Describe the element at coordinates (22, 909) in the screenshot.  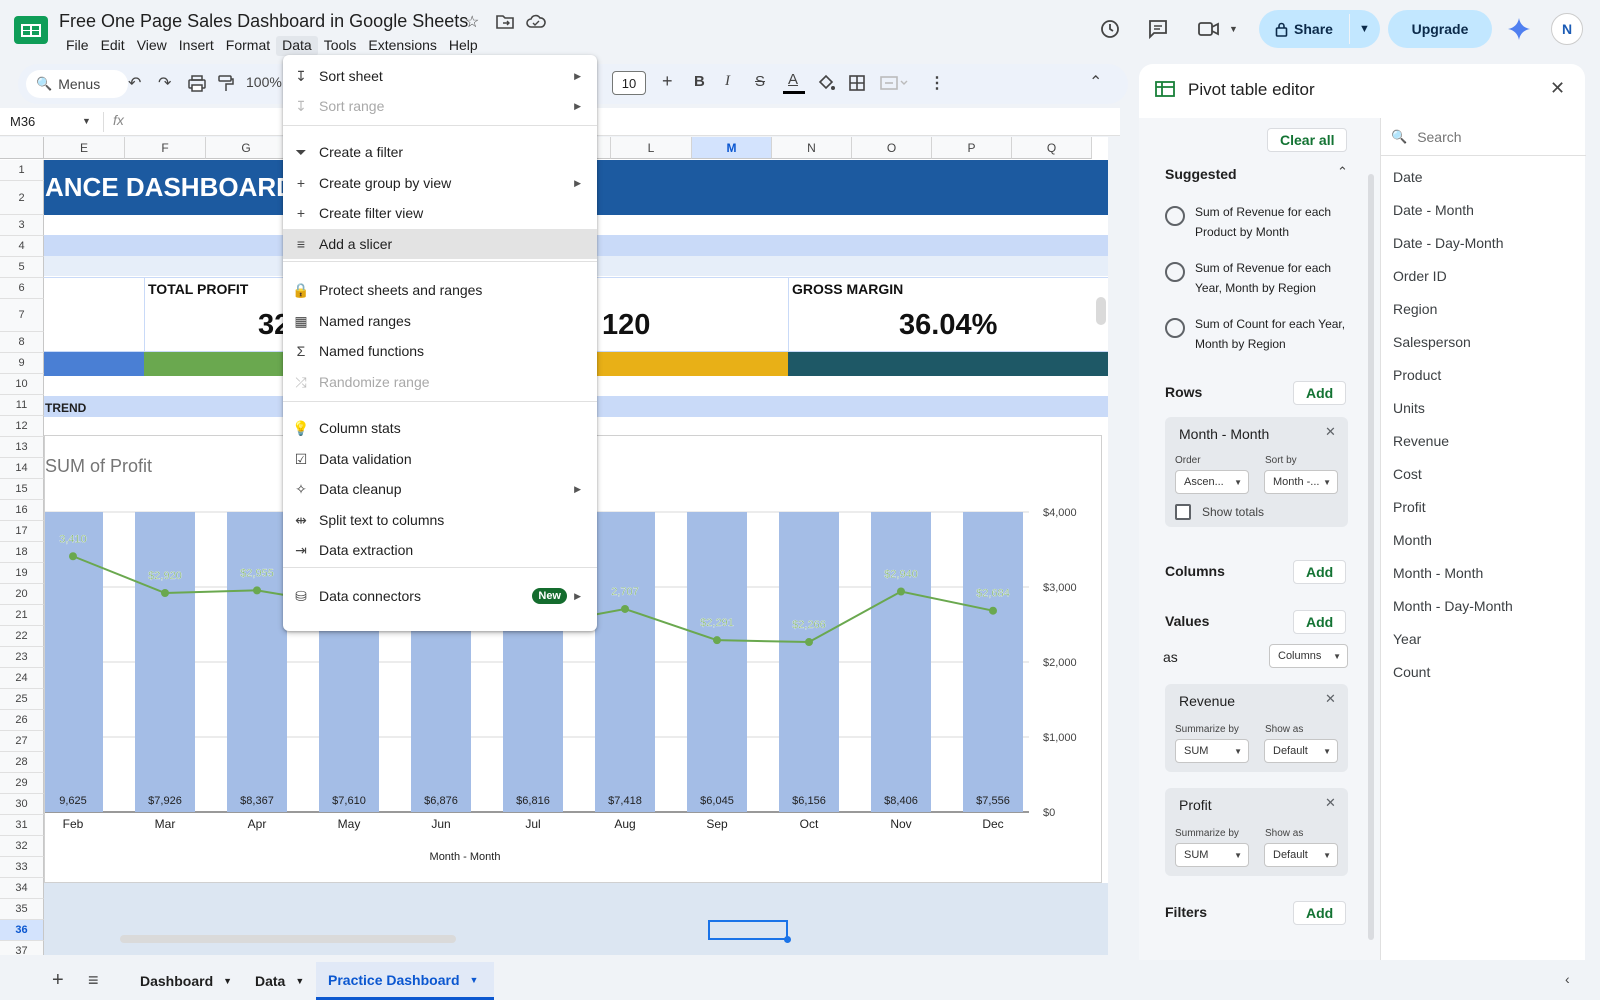
I see `row-header-35: 35` at that location.